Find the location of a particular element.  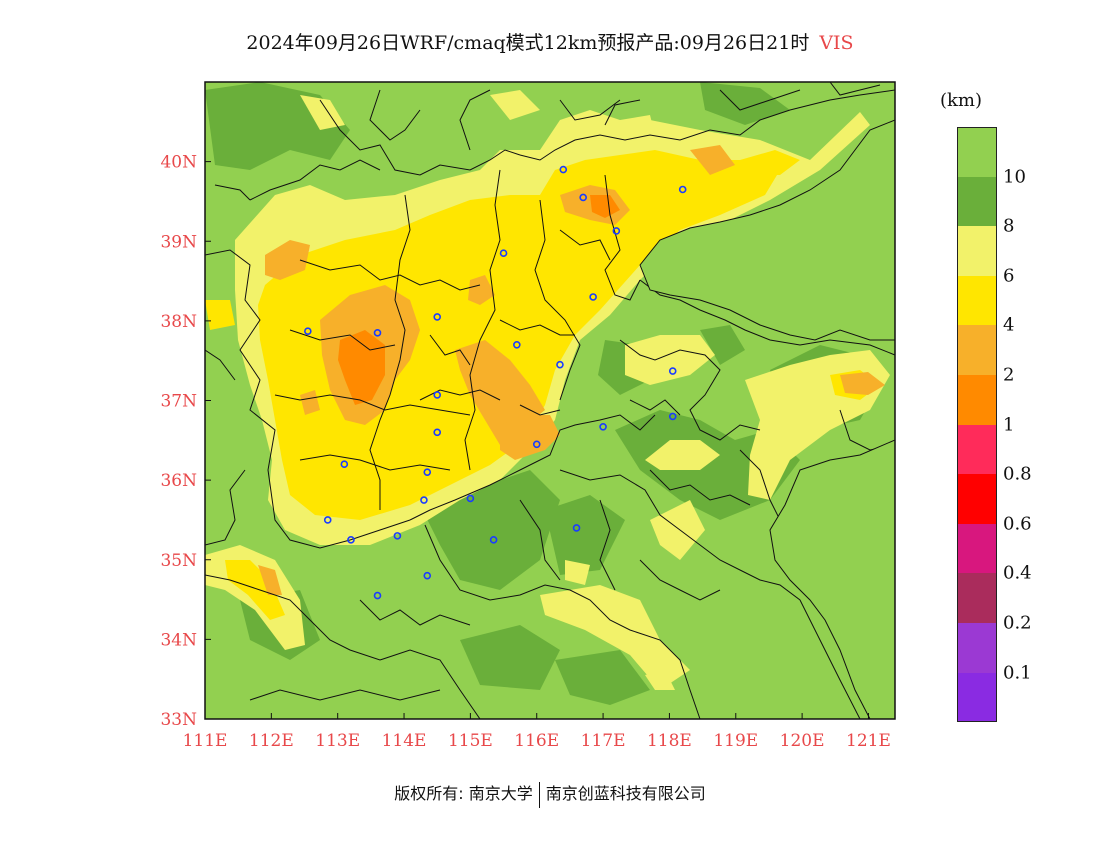

colorbar is located at coordinates (977, 425).